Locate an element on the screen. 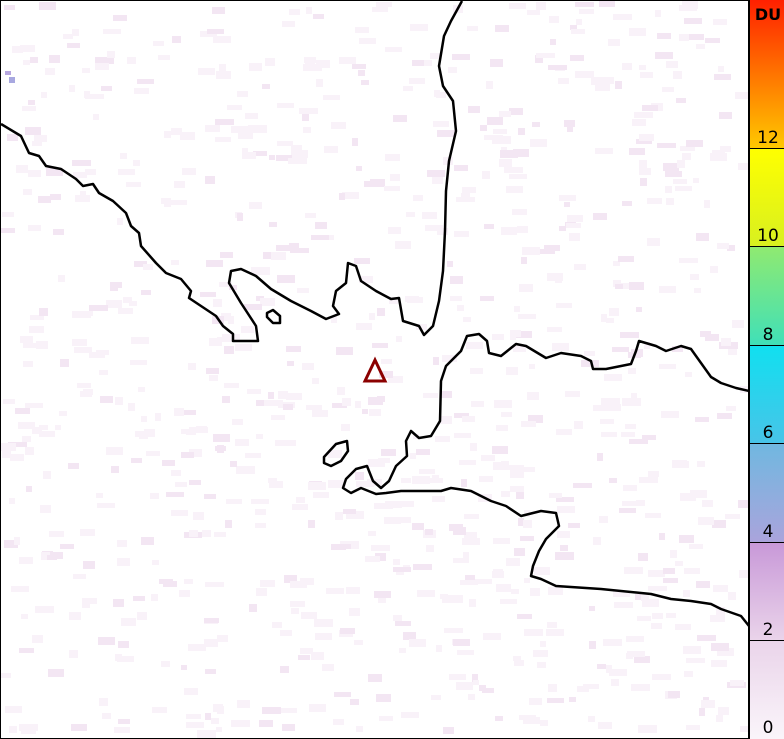  colorbar-tick-label: 6 is located at coordinates (768, 433).